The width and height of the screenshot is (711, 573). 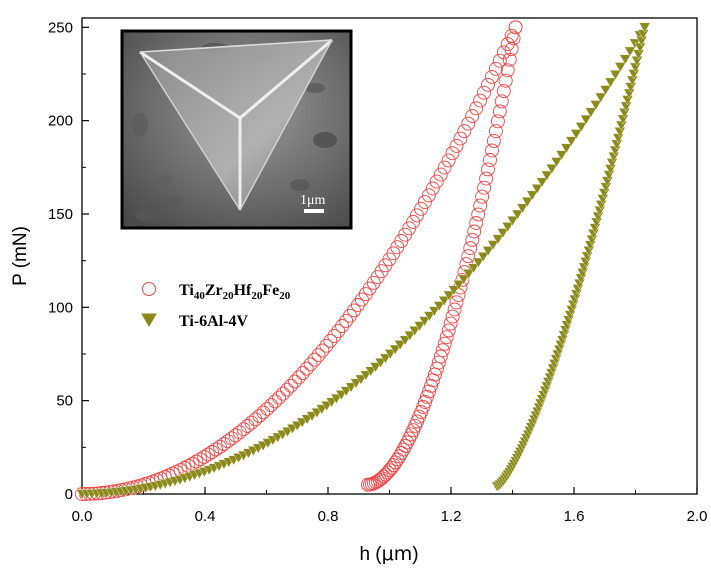 I want to click on legend-marker-triangle, so click(x=149, y=320).